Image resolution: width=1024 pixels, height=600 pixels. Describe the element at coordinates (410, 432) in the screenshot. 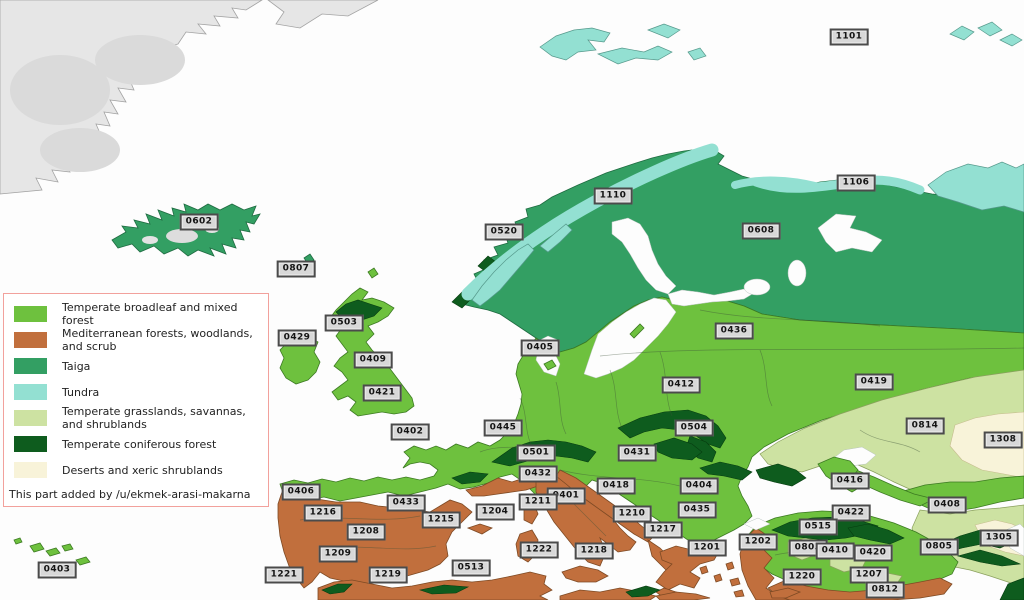

I see `region-code-label: 0402` at that location.